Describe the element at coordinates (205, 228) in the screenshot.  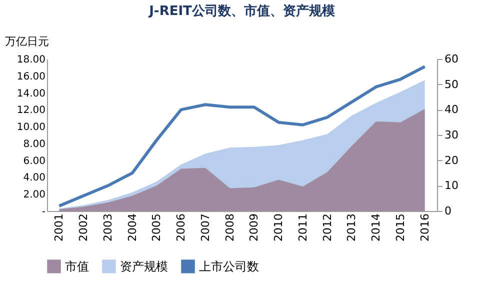
I see `x-tick-label: 2007` at that location.